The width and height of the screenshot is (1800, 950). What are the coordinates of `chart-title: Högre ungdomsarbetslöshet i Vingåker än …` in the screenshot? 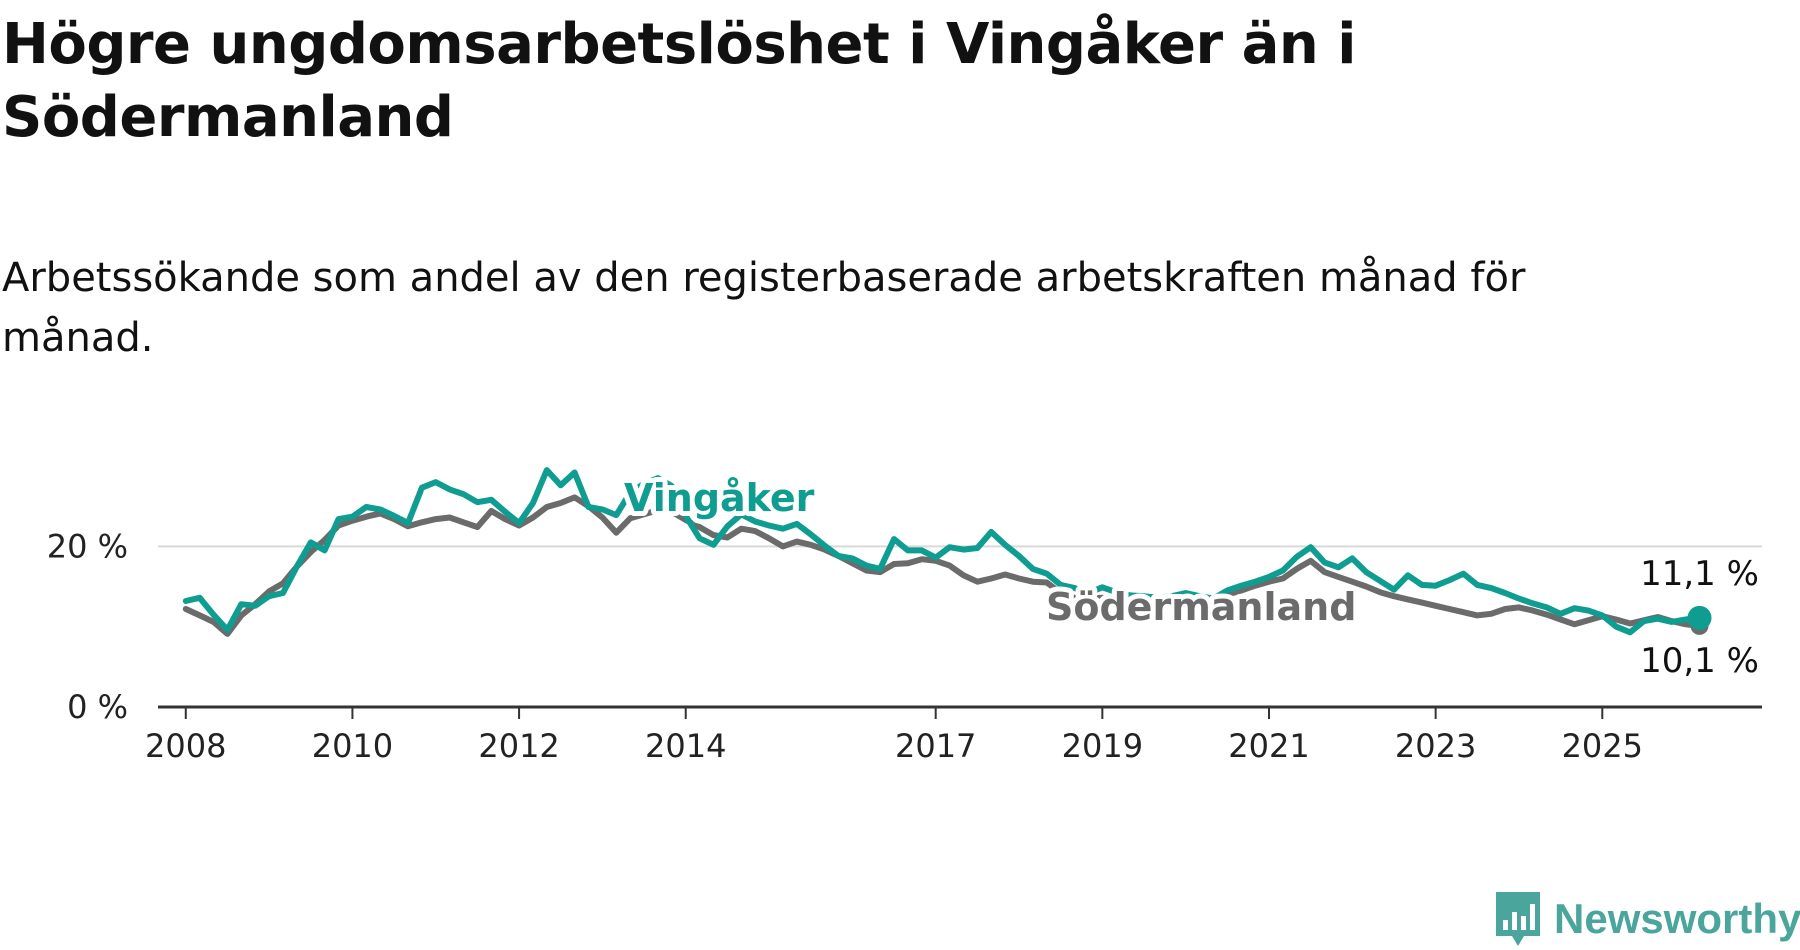 It's located at (679, 81).